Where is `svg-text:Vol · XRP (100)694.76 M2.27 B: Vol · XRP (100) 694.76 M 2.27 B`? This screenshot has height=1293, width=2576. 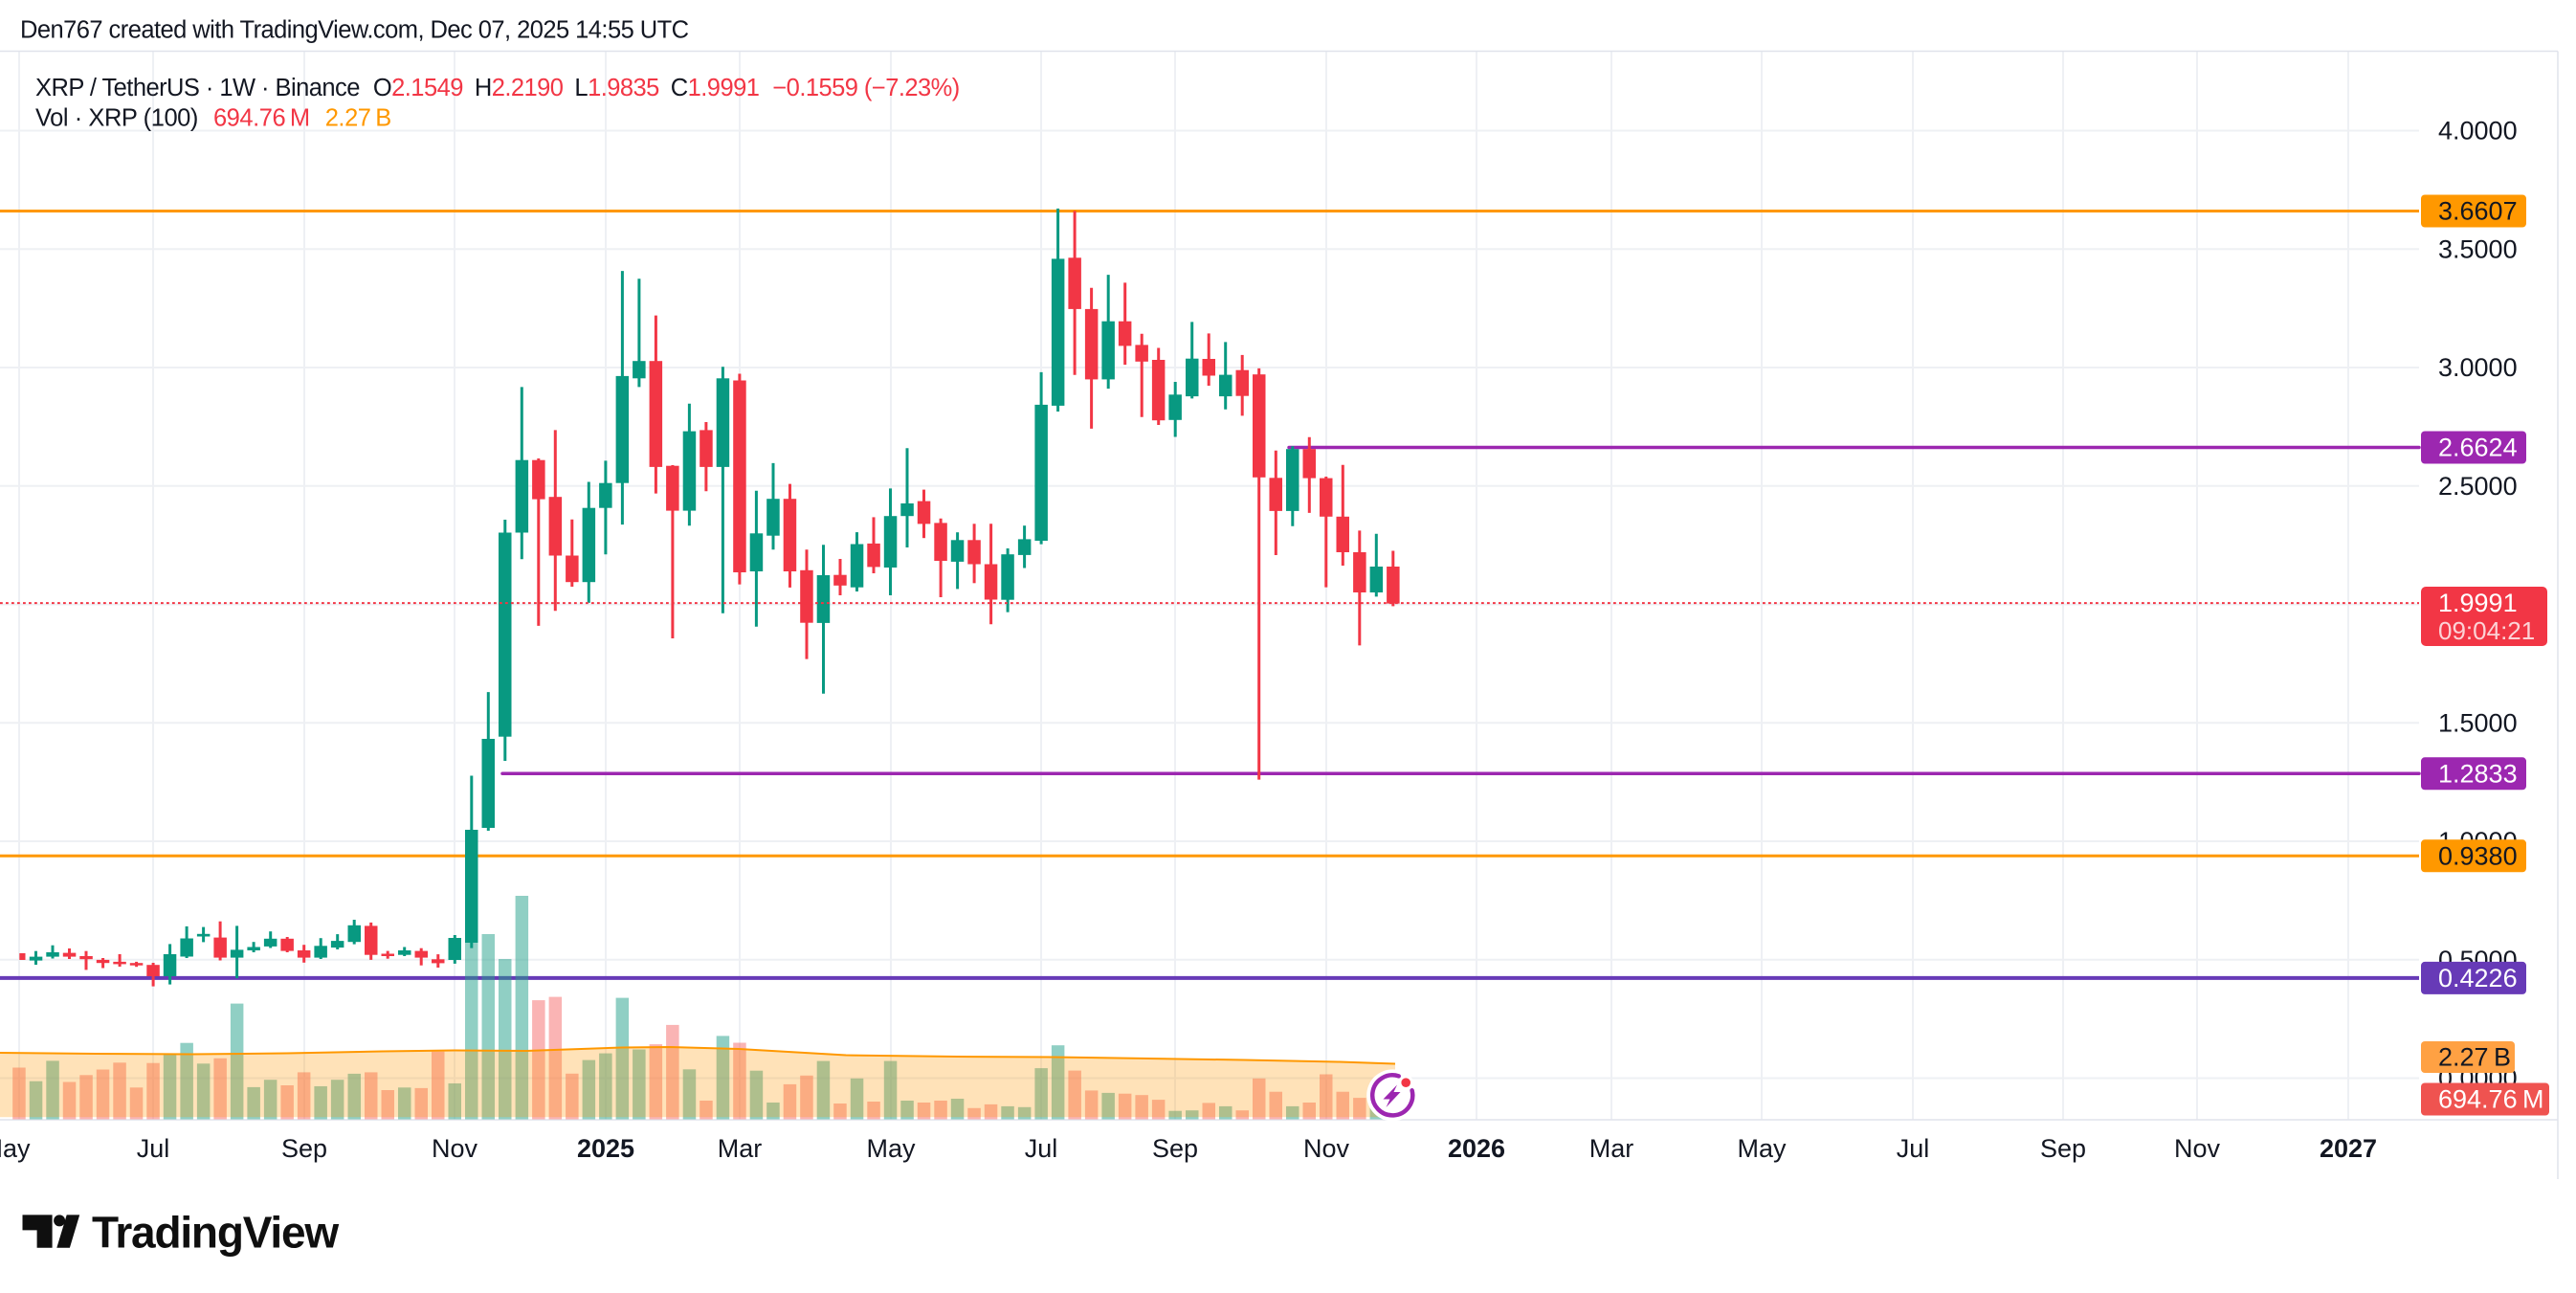
svg-text:Vol · XRP (100)694.76 M2.27 B: Vol · XRP (100) 694.76 M 2.27 B is located at coordinates (213, 118).